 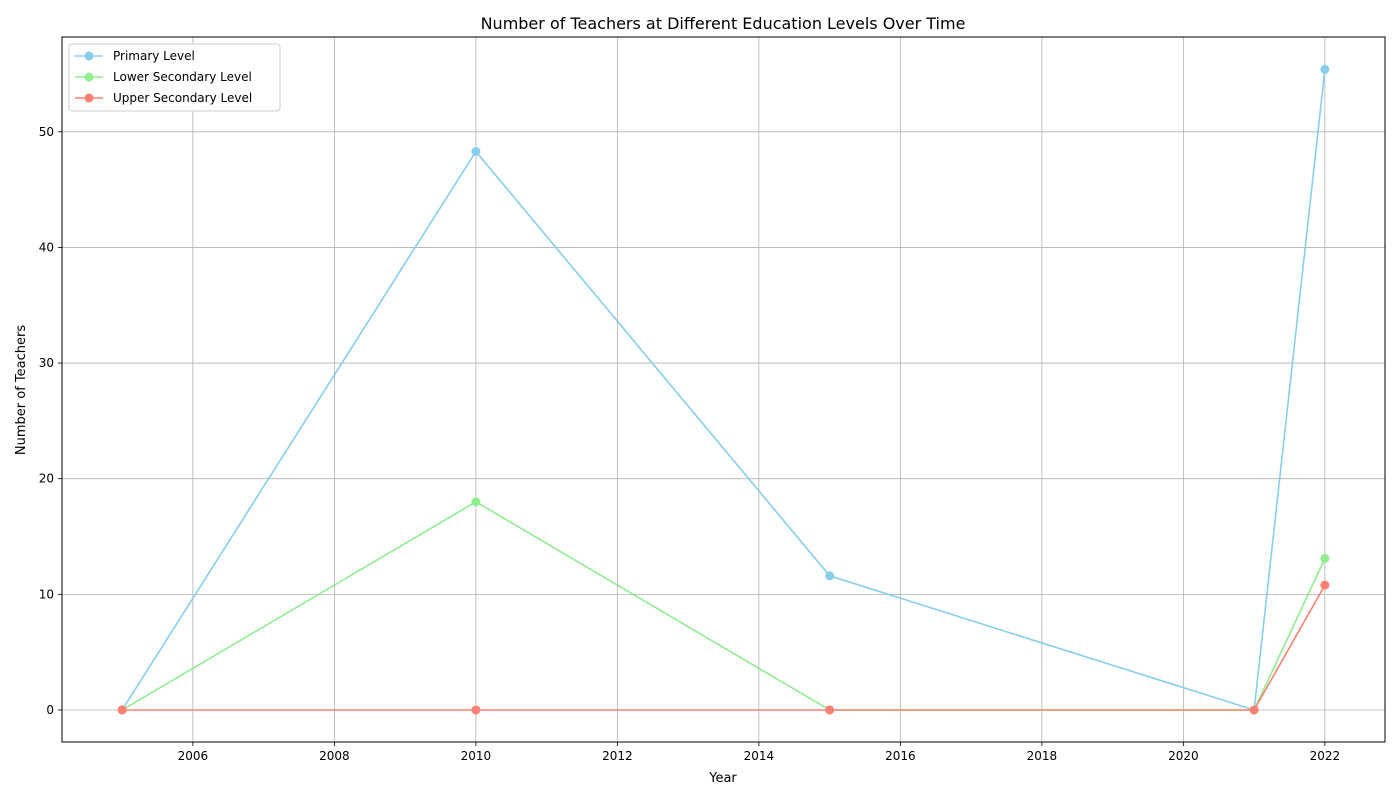 What do you see at coordinates (46, 363) in the screenshot?
I see `y-tick-label: 30` at bounding box center [46, 363].